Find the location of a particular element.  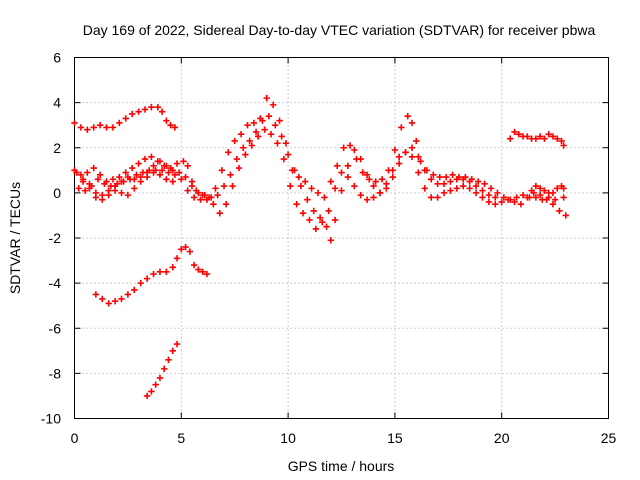

y-tick-label: -6 is located at coordinates (55, 328).